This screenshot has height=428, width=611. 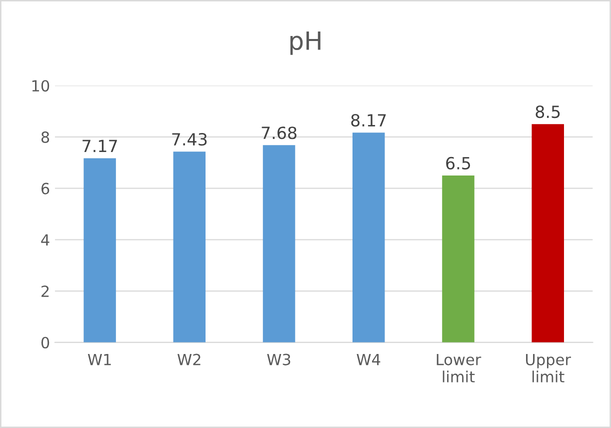 I want to click on x-tick-label: Lower limit, so click(x=459, y=368).